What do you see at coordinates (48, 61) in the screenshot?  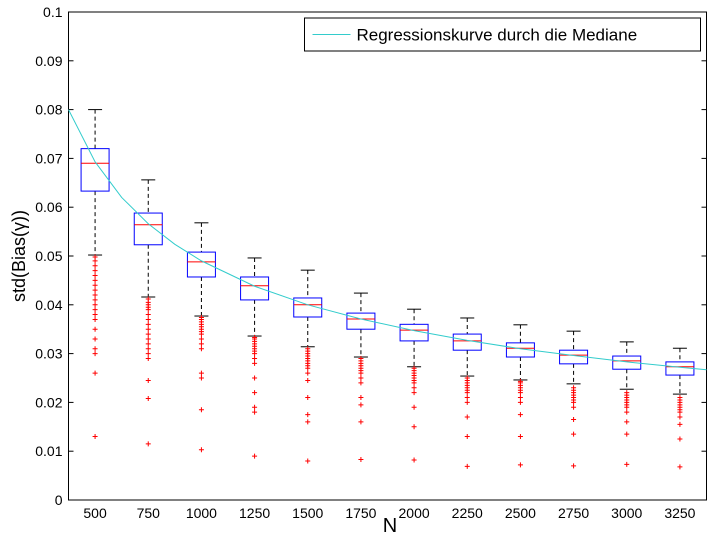 I see `y-tick-label: 0.09` at bounding box center [48, 61].